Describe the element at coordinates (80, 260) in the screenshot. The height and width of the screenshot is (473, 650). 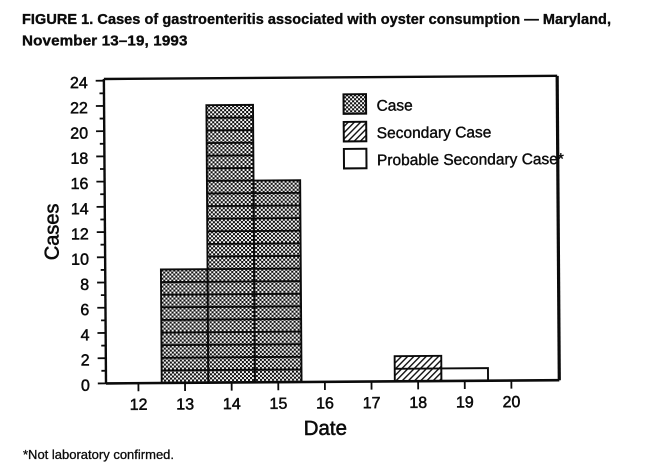
I see `svg-text: 10` at that location.